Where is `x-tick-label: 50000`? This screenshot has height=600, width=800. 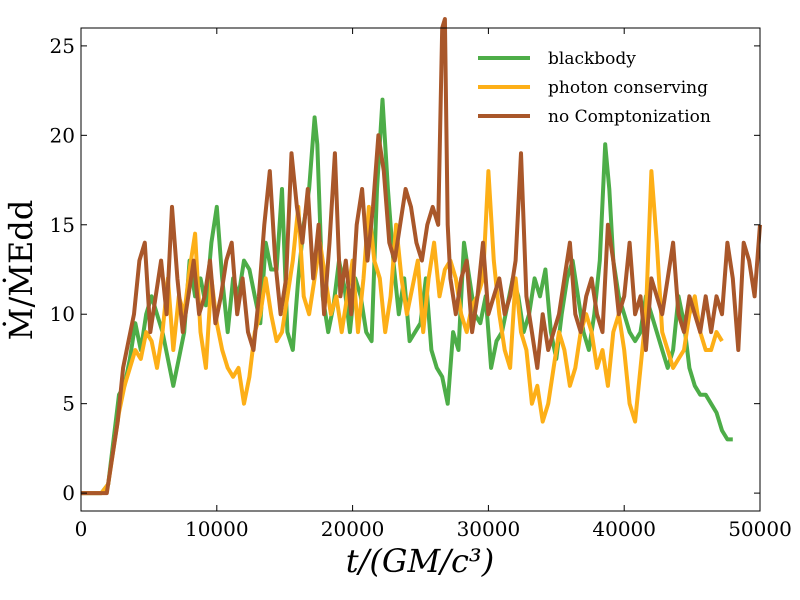 x-tick-label: 50000 is located at coordinates (760, 529).